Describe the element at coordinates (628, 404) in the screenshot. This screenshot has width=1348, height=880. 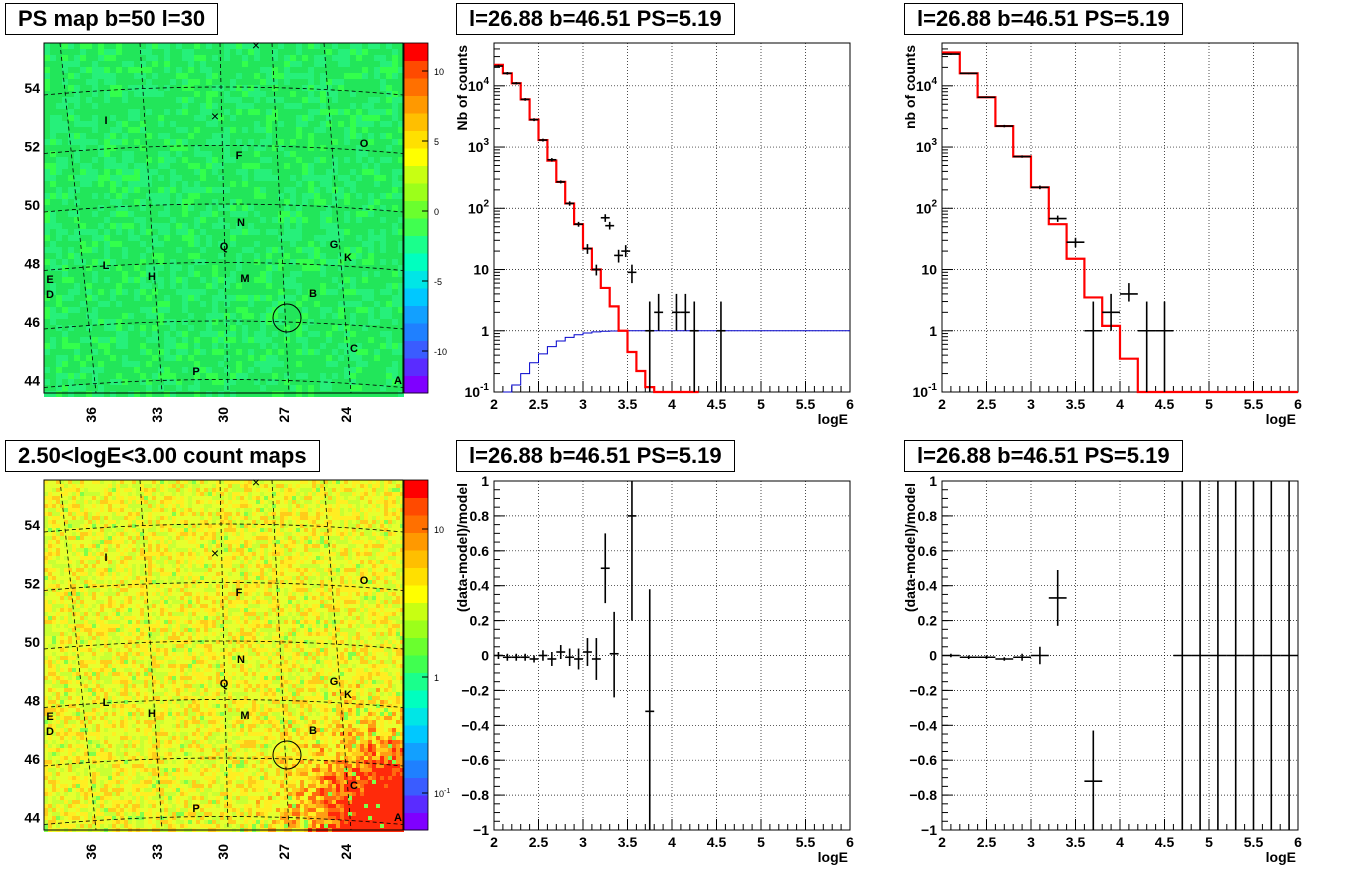
I see `x-tick-label: 3.5` at that location.